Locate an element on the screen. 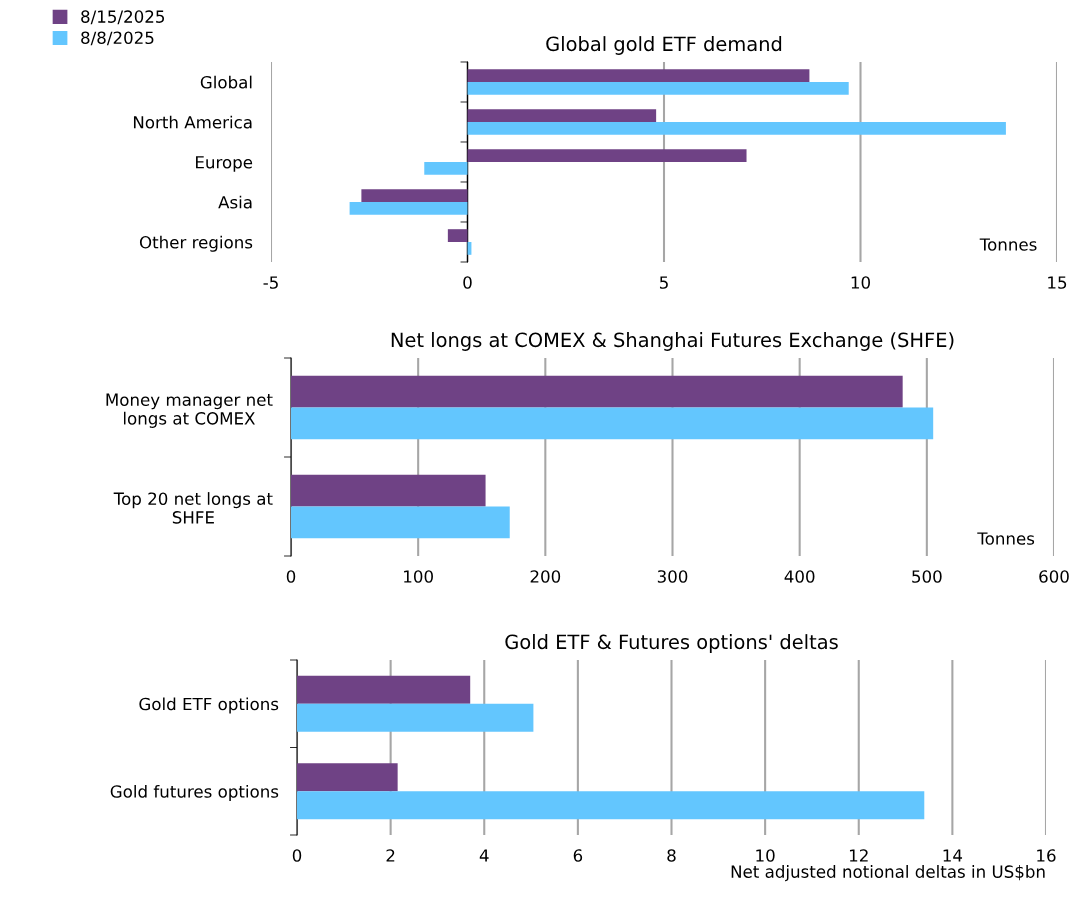 The height and width of the screenshot is (922, 1084). x-tick-label: 500 is located at coordinates (927, 576).